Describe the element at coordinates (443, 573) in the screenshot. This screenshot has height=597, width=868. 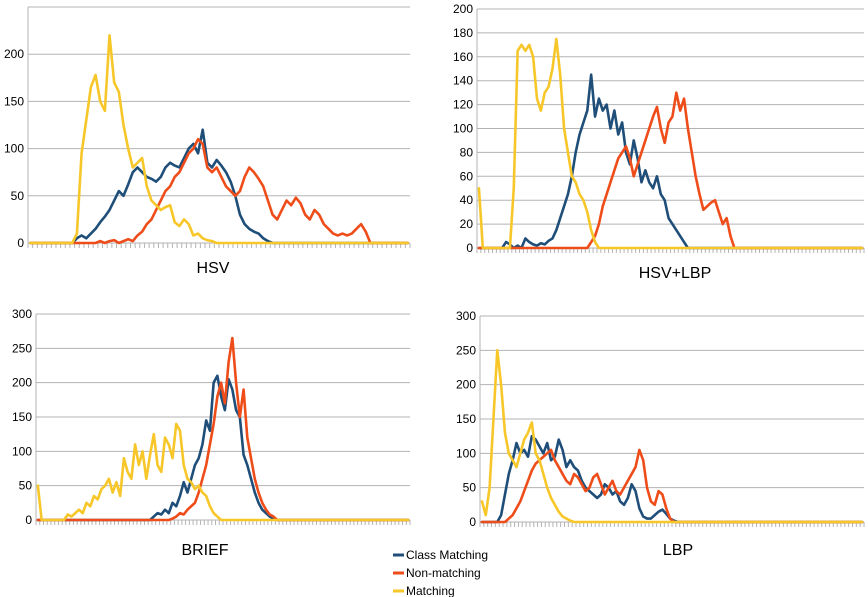
I see `legend-label-non-matching: Non-matching` at that location.